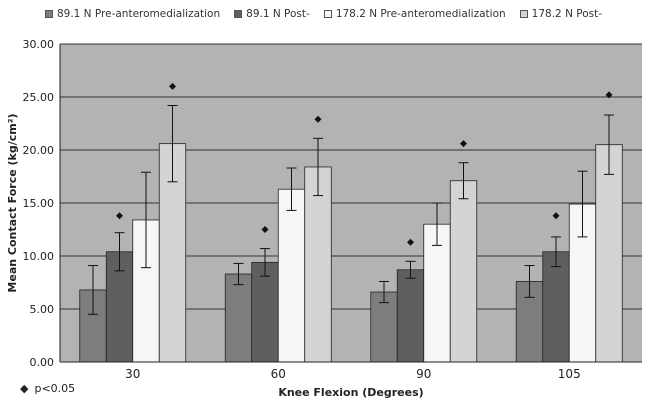 The image size is (647, 400). Describe the element at coordinates (423, 374) in the screenshot. I see `x-tick-label: 90` at that location.